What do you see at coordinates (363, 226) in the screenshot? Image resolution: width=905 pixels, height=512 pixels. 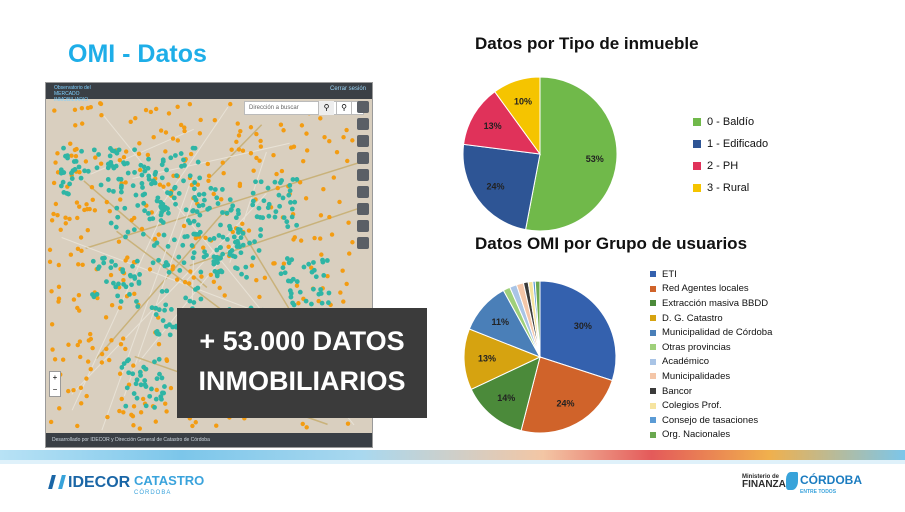 I see `settings-icon` at bounding box center [363, 226].